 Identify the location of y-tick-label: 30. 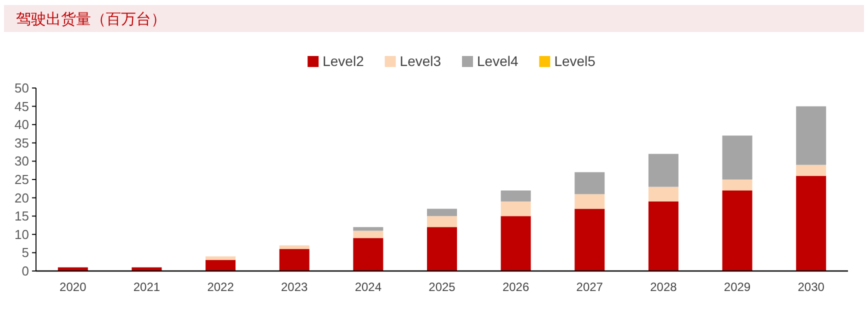
(21, 161).